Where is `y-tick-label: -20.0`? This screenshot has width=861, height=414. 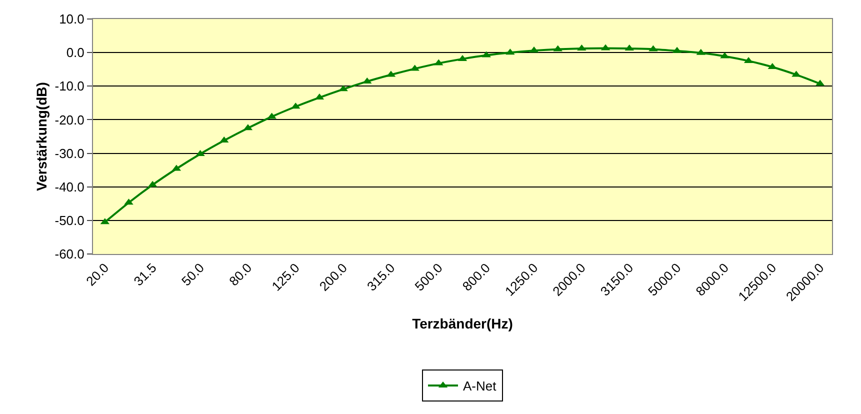 y-tick-label: -20.0 is located at coordinates (69, 120).